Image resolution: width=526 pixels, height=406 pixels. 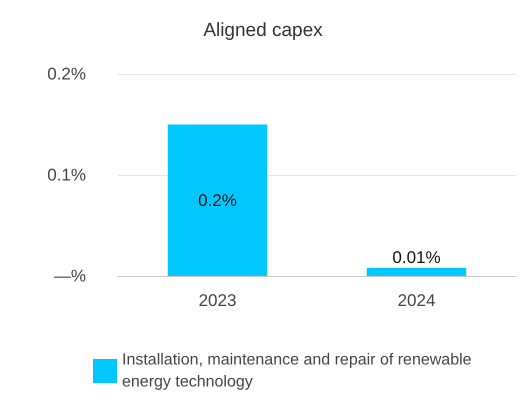 I want to click on chart-title: Aligned capex, so click(x=263, y=30).